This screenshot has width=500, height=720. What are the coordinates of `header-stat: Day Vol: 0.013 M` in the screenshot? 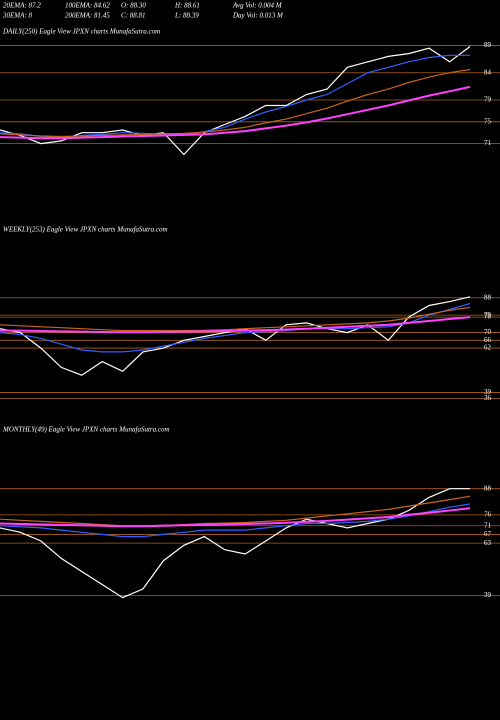 It's located at (258, 16).